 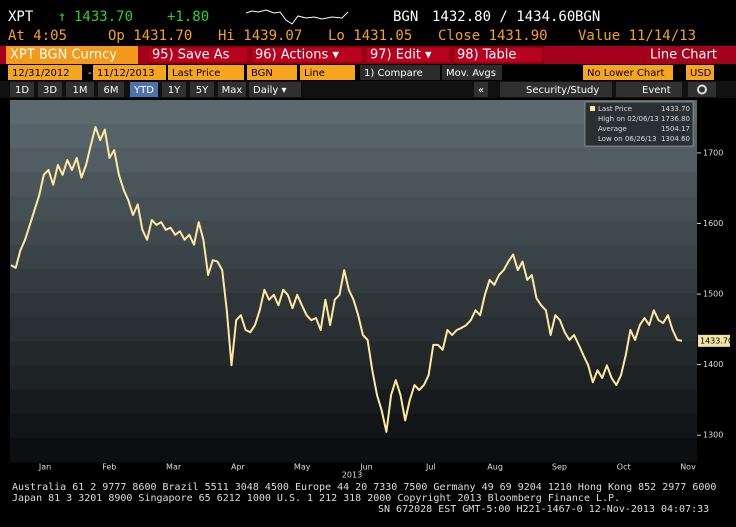 I want to click on legend-value: 1304.60, so click(x=675, y=139).